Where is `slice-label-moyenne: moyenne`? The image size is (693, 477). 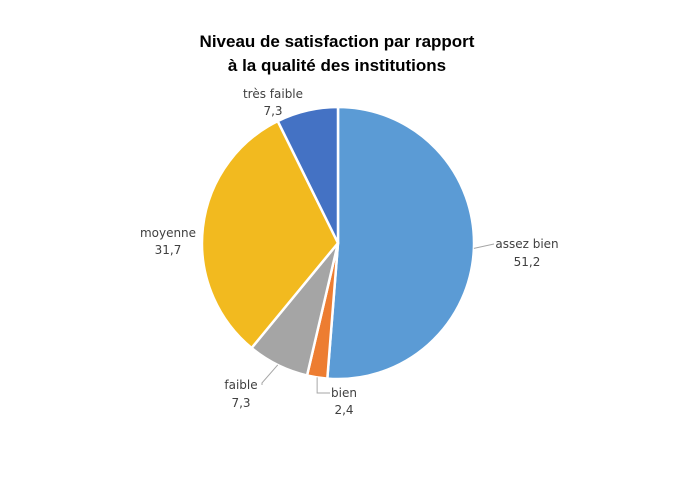
slice-label-moyenne: moyenne is located at coordinates (168, 233).